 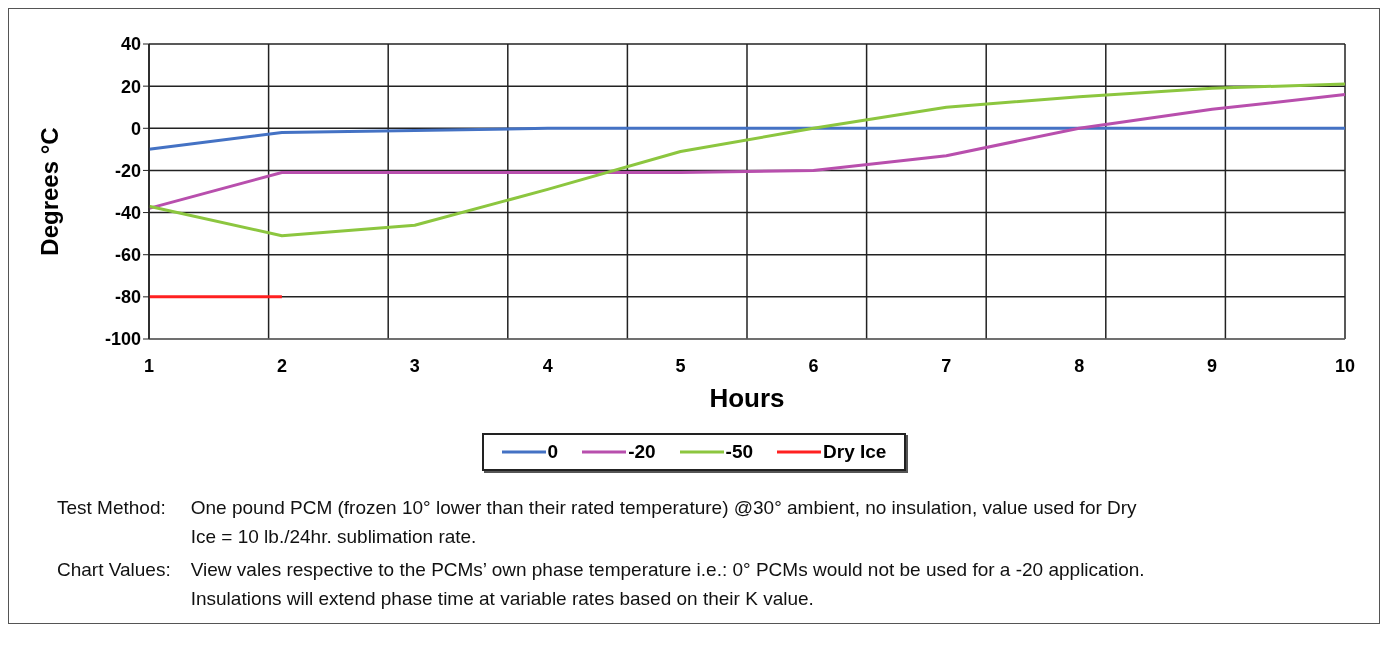 What do you see at coordinates (642, 452) in the screenshot?
I see `legend-label: -20` at bounding box center [642, 452].